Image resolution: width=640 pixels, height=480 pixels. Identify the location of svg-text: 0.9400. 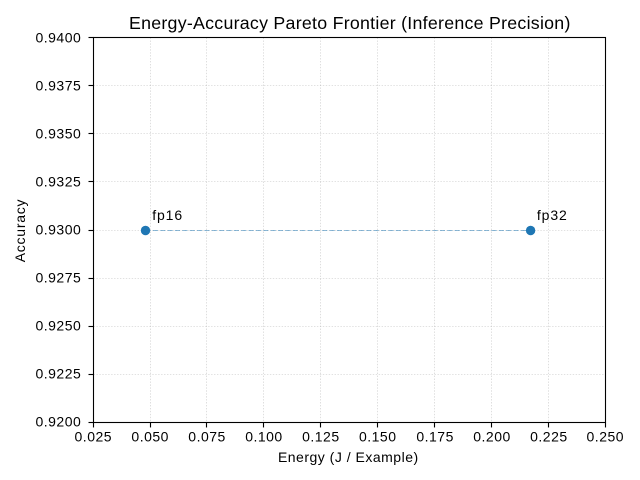
(58, 38).